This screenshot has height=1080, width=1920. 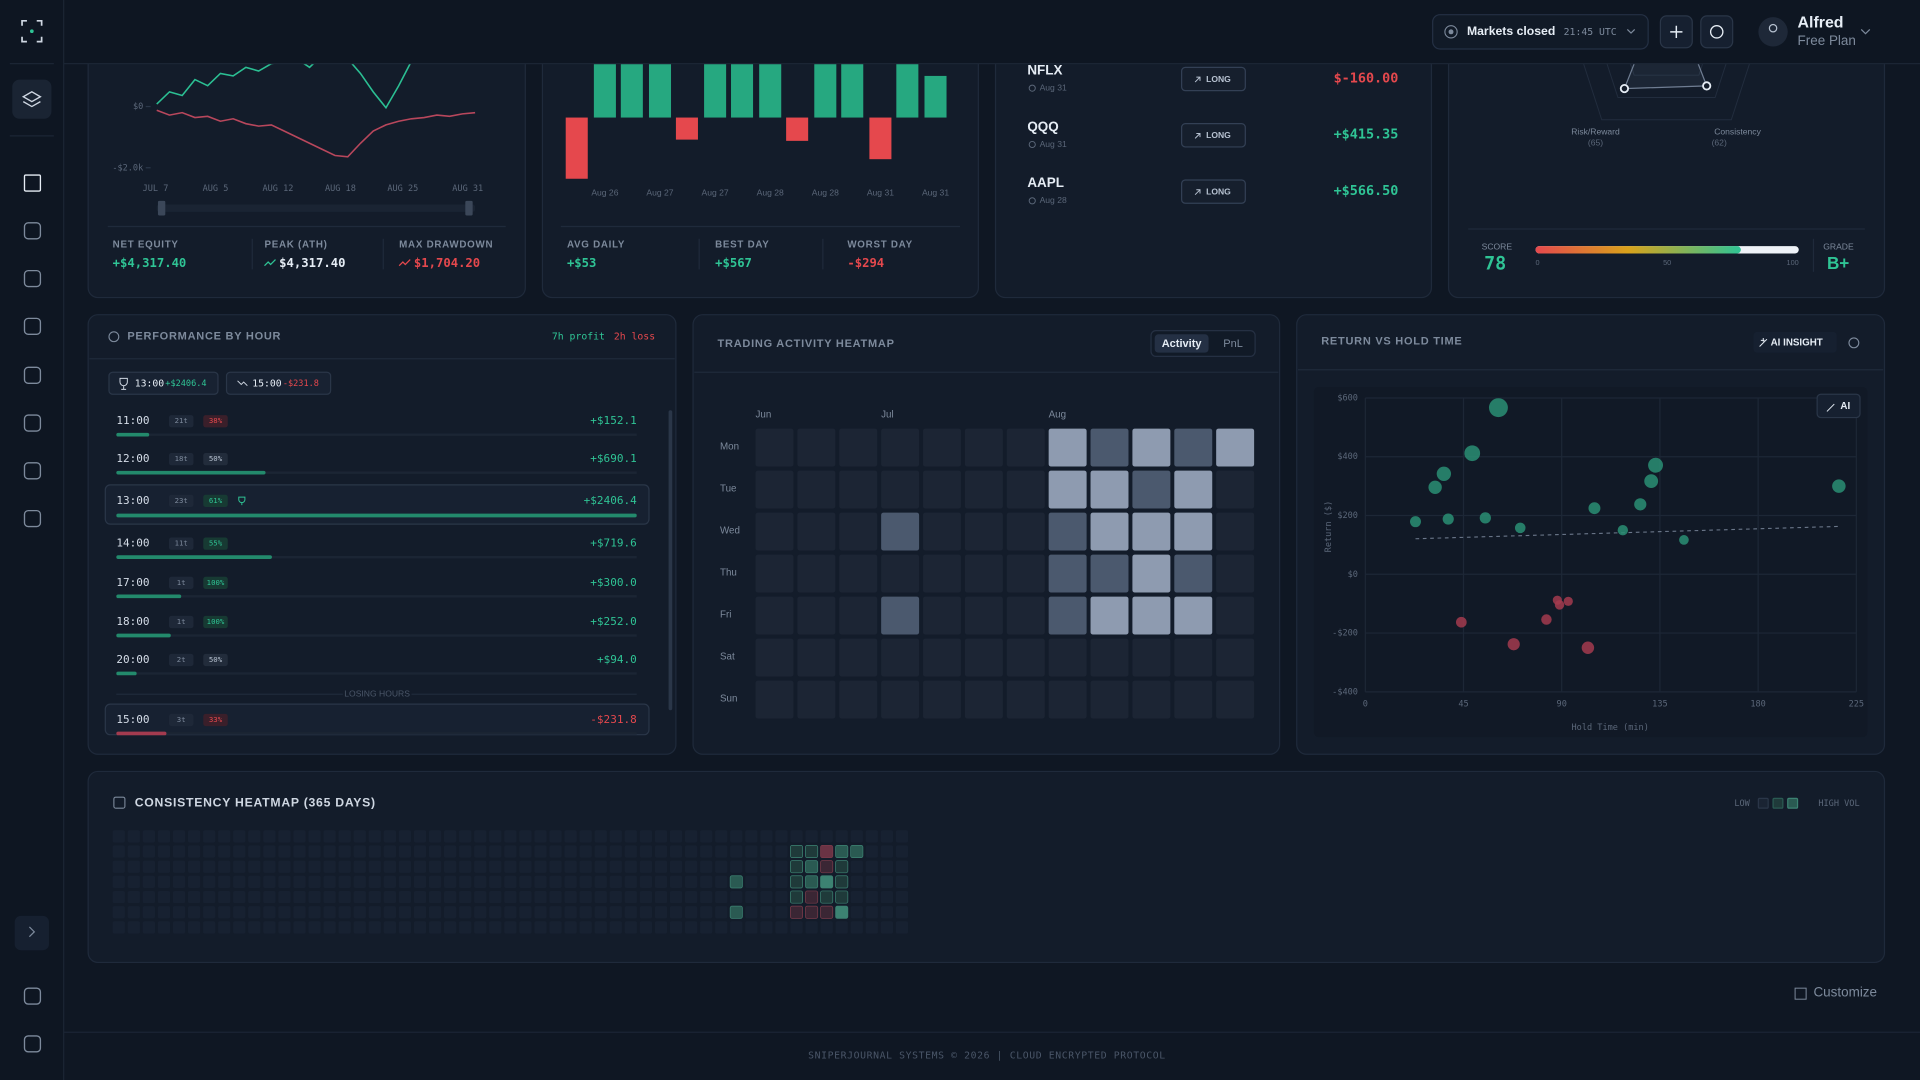 What do you see at coordinates (163, 383) in the screenshot?
I see `best-chip` at bounding box center [163, 383].